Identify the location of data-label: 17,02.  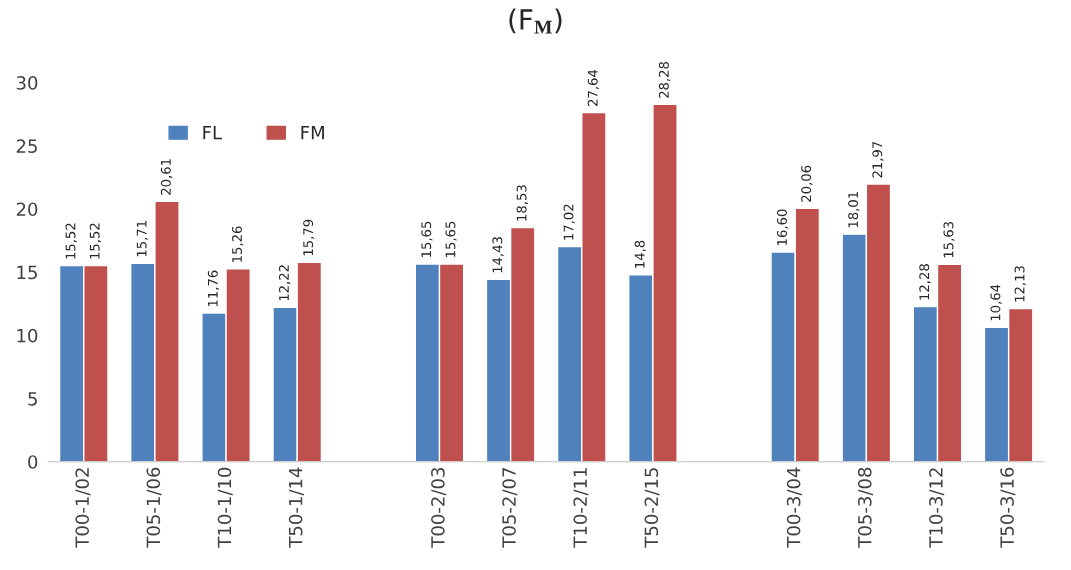
(569, 222).